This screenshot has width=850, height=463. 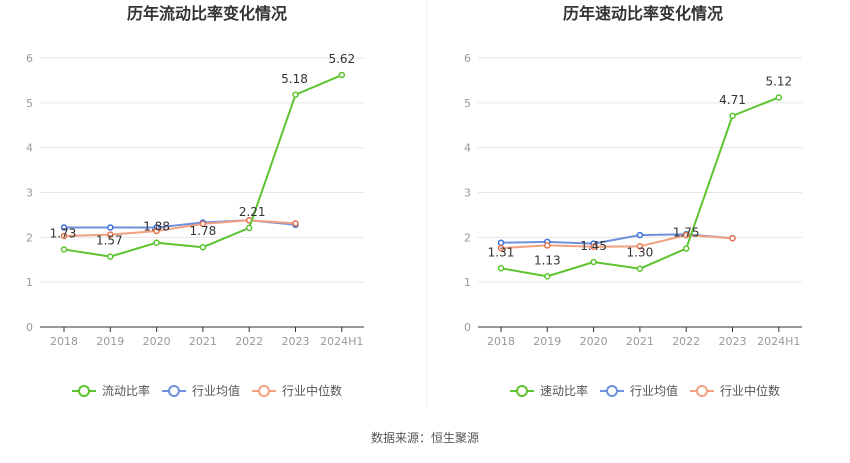 What do you see at coordinates (547, 260) in the screenshot?
I see `data-label: 1.13` at bounding box center [547, 260].